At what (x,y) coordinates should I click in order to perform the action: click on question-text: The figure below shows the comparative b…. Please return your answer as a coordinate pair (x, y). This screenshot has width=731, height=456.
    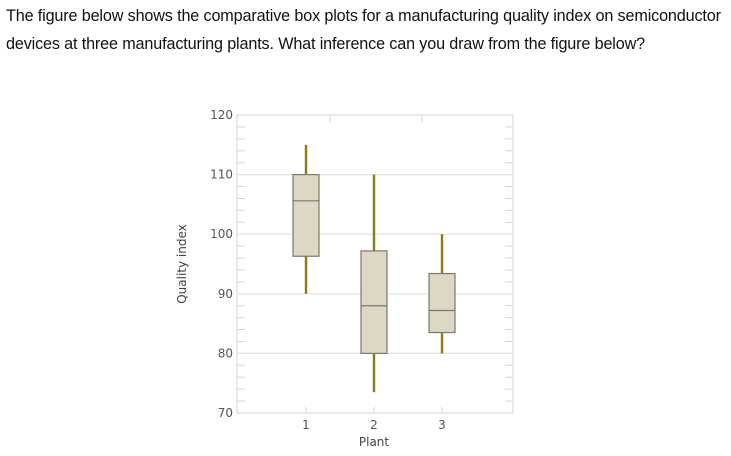
    Looking at the image, I should click on (363, 30).